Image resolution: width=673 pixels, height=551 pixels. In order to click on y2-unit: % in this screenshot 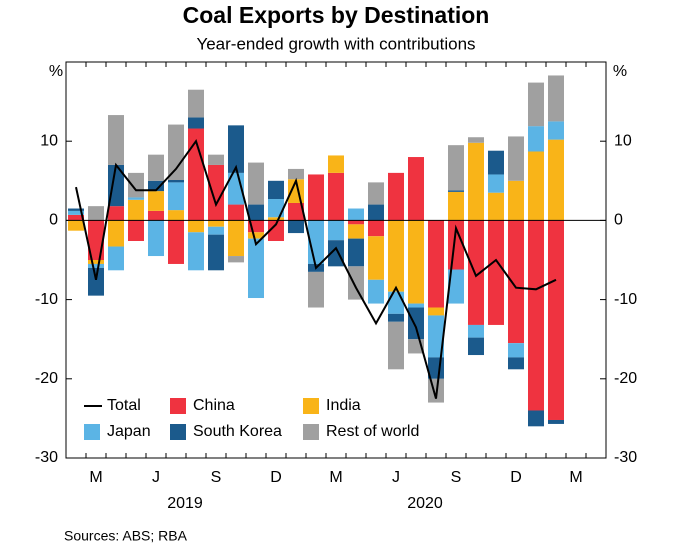, I will do `click(620, 71)`.